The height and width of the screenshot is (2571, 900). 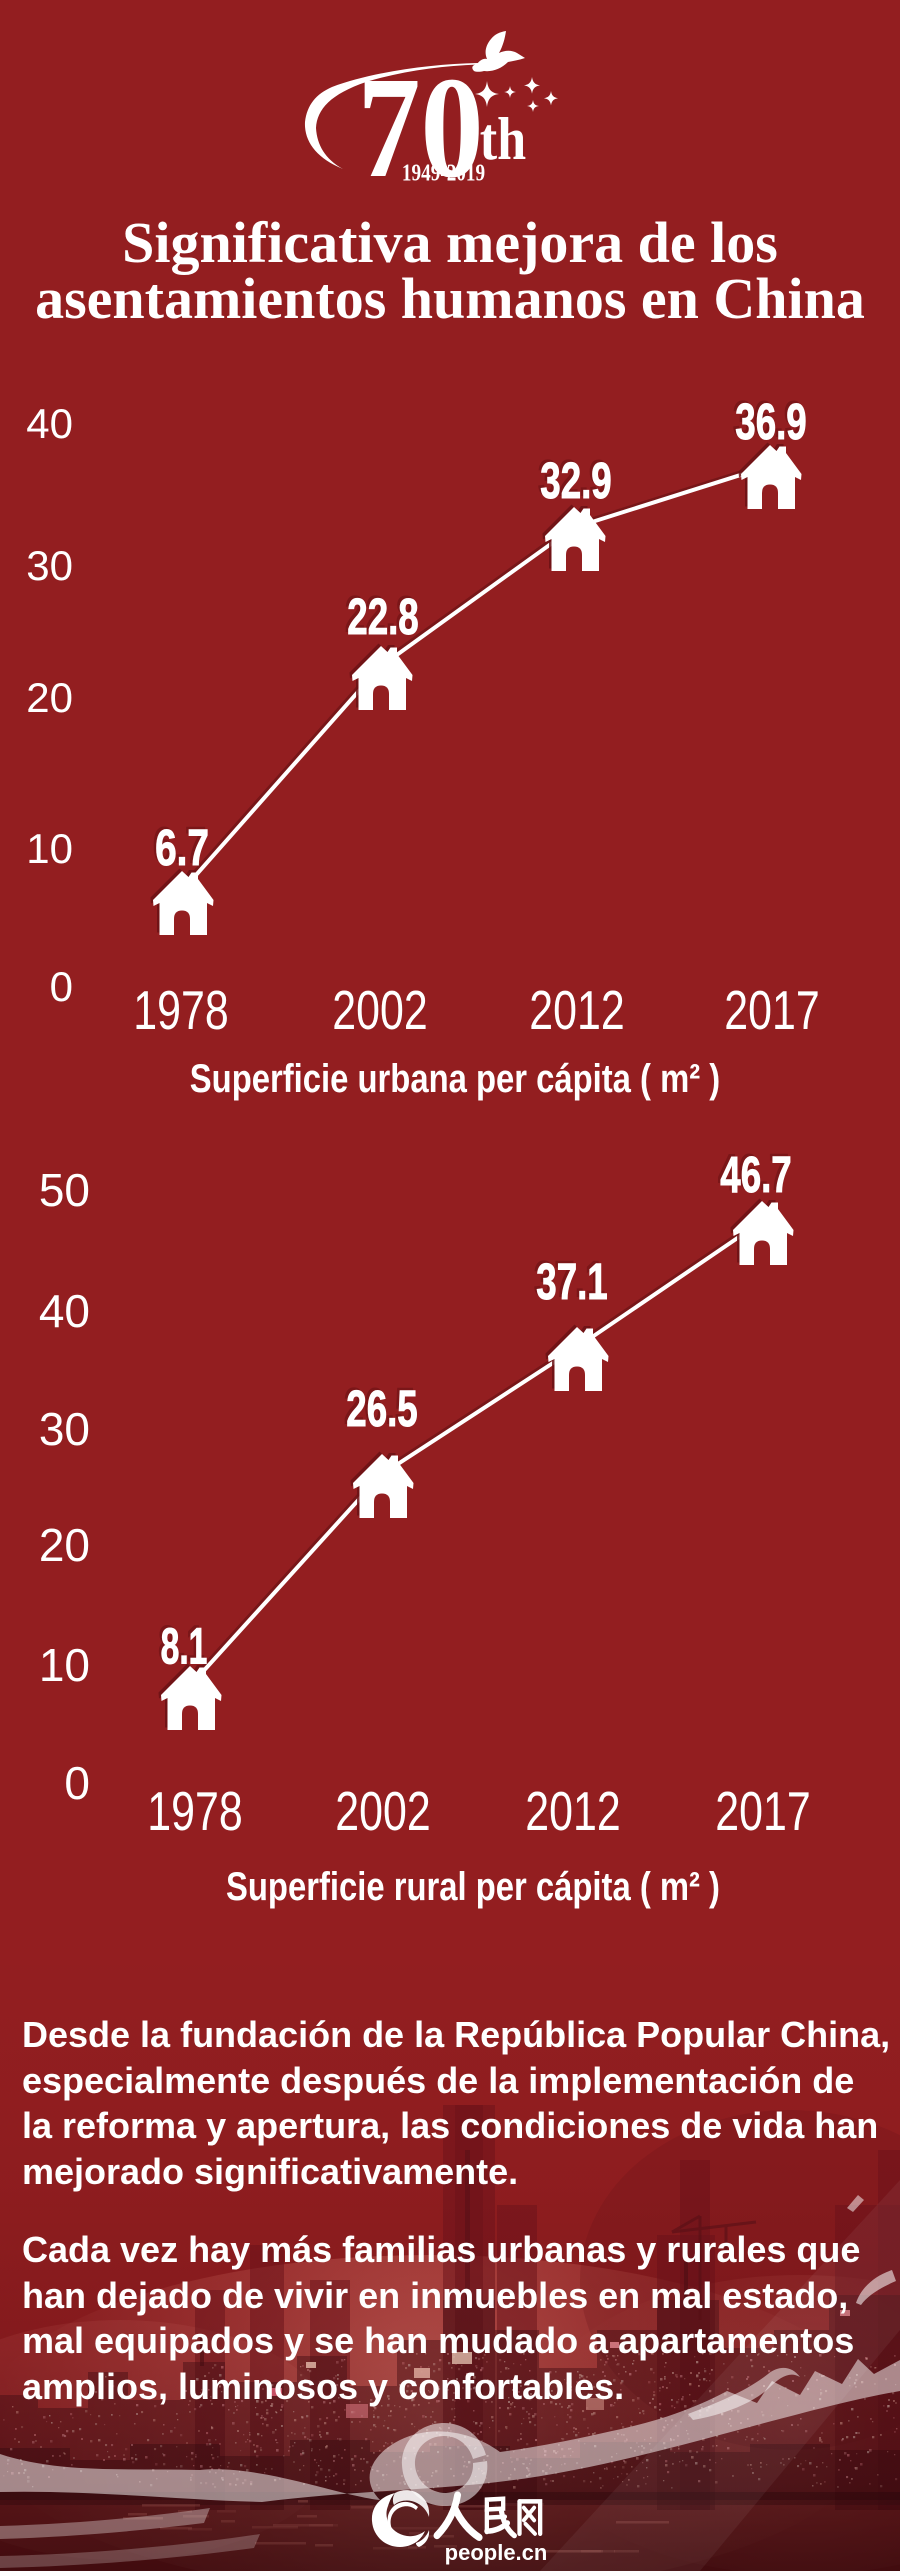 What do you see at coordinates (420, 128) in the screenshot?
I see `svg-text: 70` at bounding box center [420, 128].